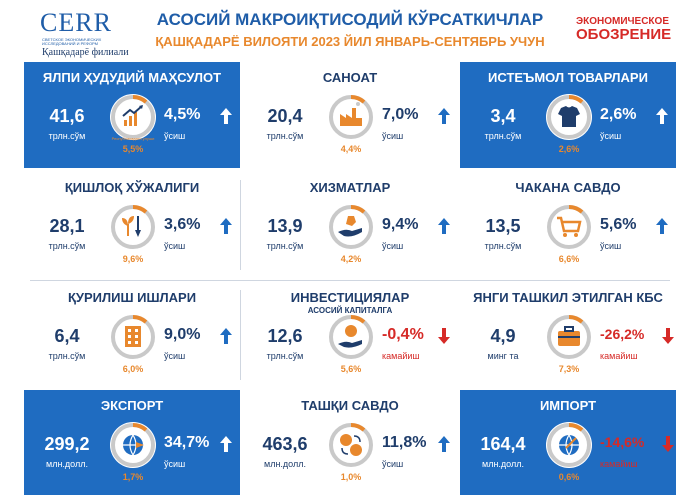  I want to click on card-title: ҚУРИЛИШ ИШЛАРИ, so click(132, 297).